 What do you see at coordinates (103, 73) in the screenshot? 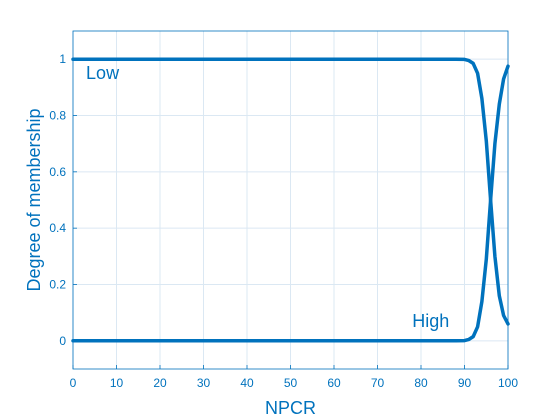
I see `series-label-low: Low` at bounding box center [103, 73].